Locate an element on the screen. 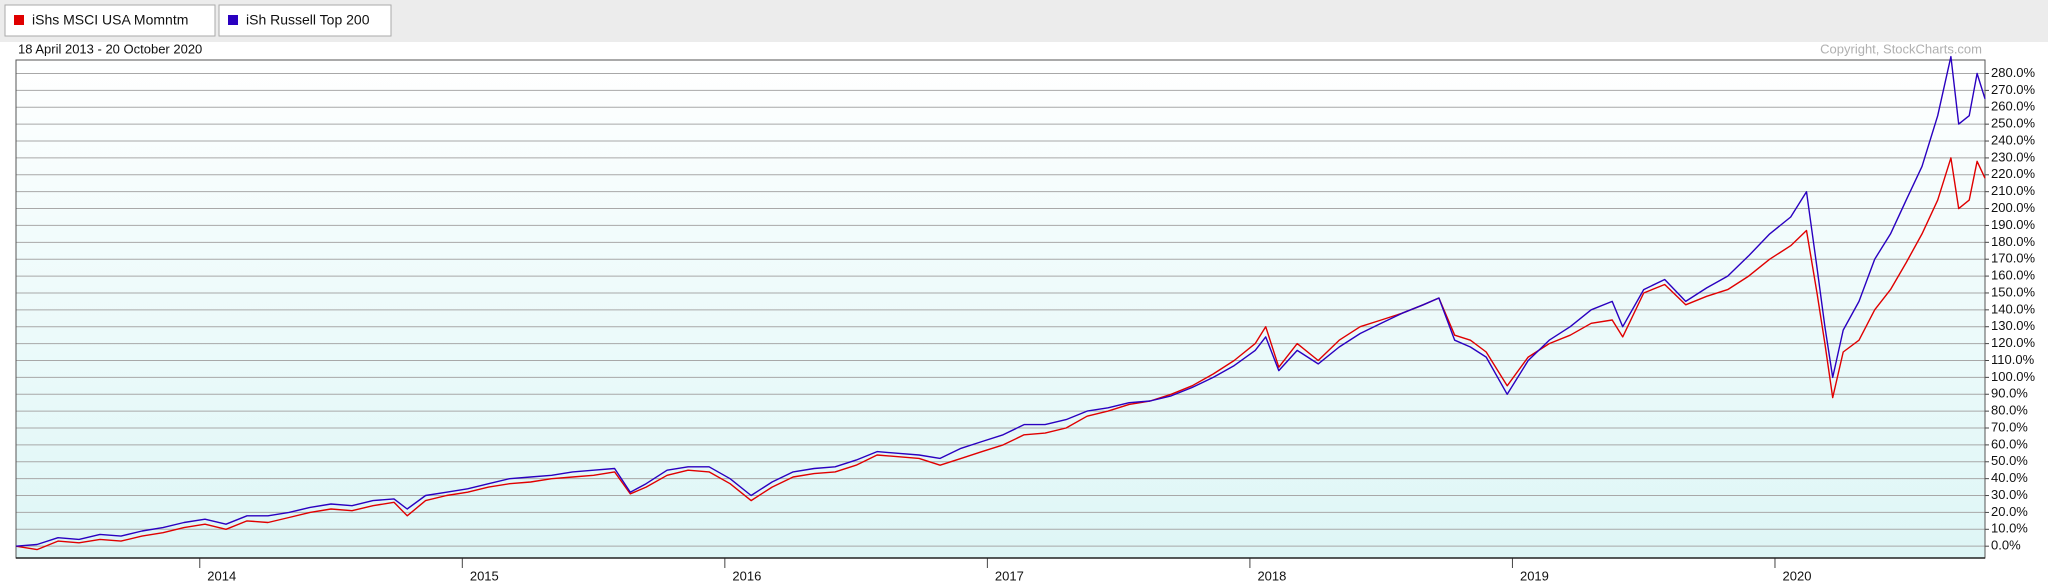 The image size is (2048, 586). y-tick-label: 60.0% is located at coordinates (2009, 443).